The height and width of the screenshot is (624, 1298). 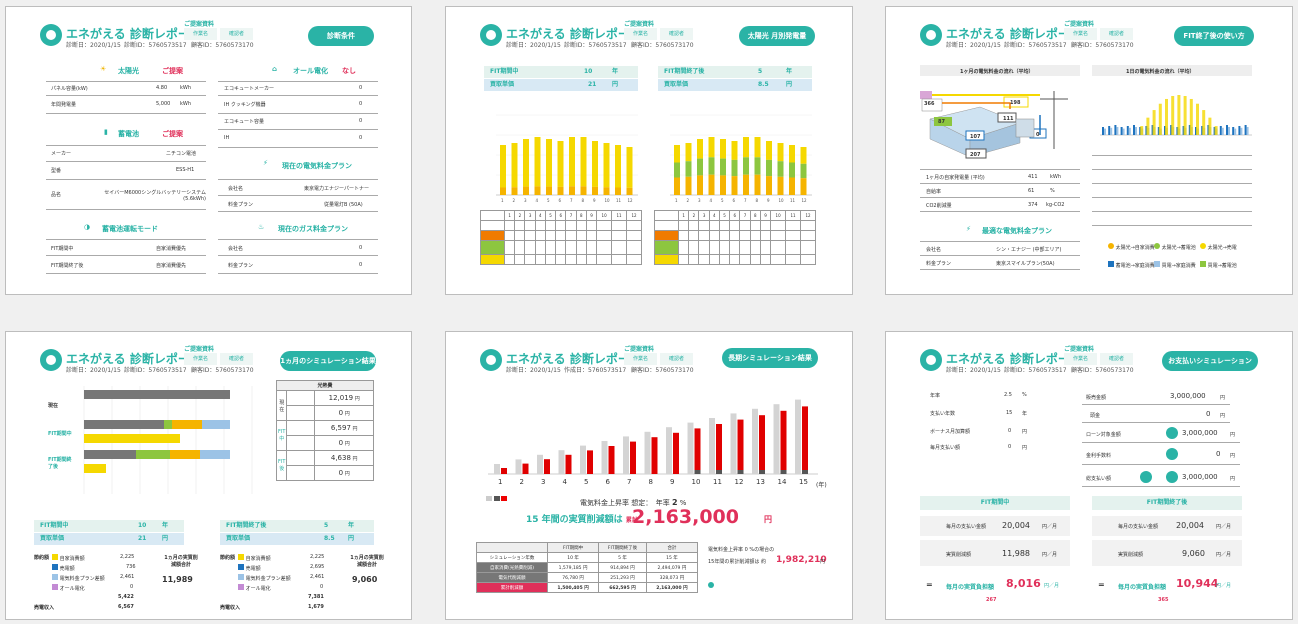 I want to click on flow-value-g: 207, so click(x=975, y=155).